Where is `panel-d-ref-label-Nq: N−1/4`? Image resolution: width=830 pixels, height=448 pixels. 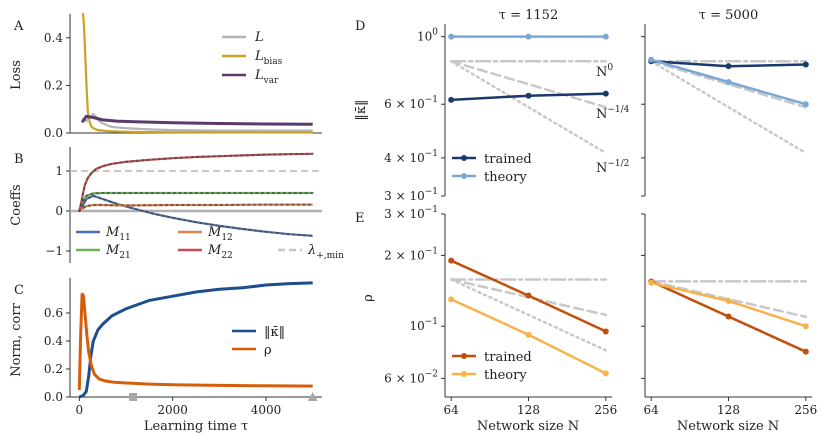 panel-d-ref-label-Nq: N−1/4 is located at coordinates (613, 113).